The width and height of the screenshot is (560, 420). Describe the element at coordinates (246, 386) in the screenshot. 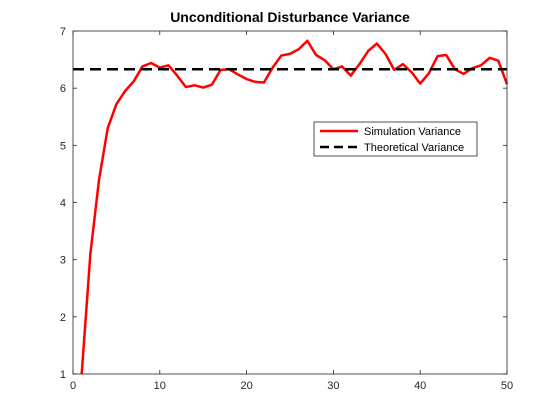

I see `x-tick-label: 20` at that location.